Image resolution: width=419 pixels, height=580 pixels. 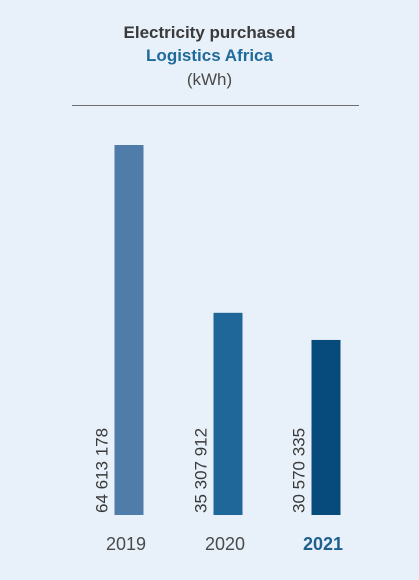 What do you see at coordinates (209, 79) in the screenshot?
I see `chart-unit: (kWh)` at bounding box center [209, 79].